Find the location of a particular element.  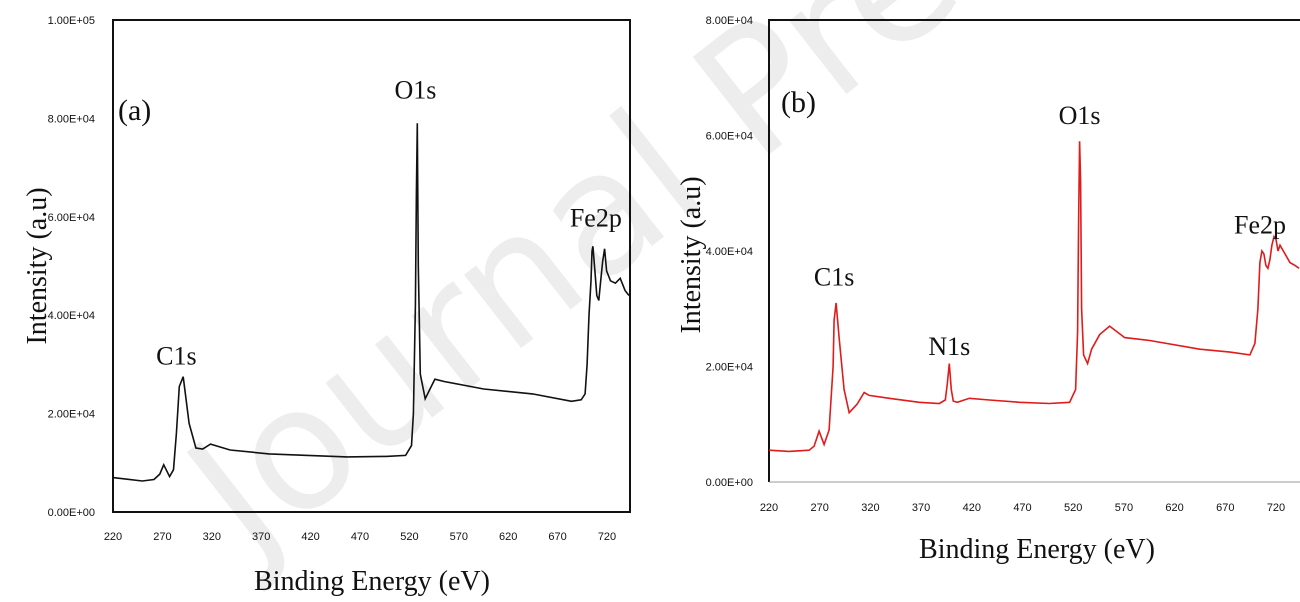

y-tick-labels-b: 0.00E+00 2.00E+04 4.00E+04 6.00E+04 8.00E+04 is located at coordinates (729, 252).